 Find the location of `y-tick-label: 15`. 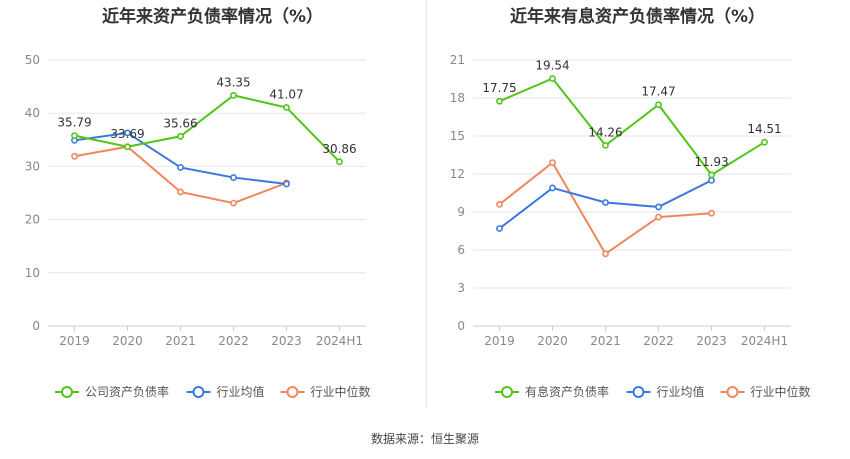

y-tick-label: 15 is located at coordinates (457, 136).